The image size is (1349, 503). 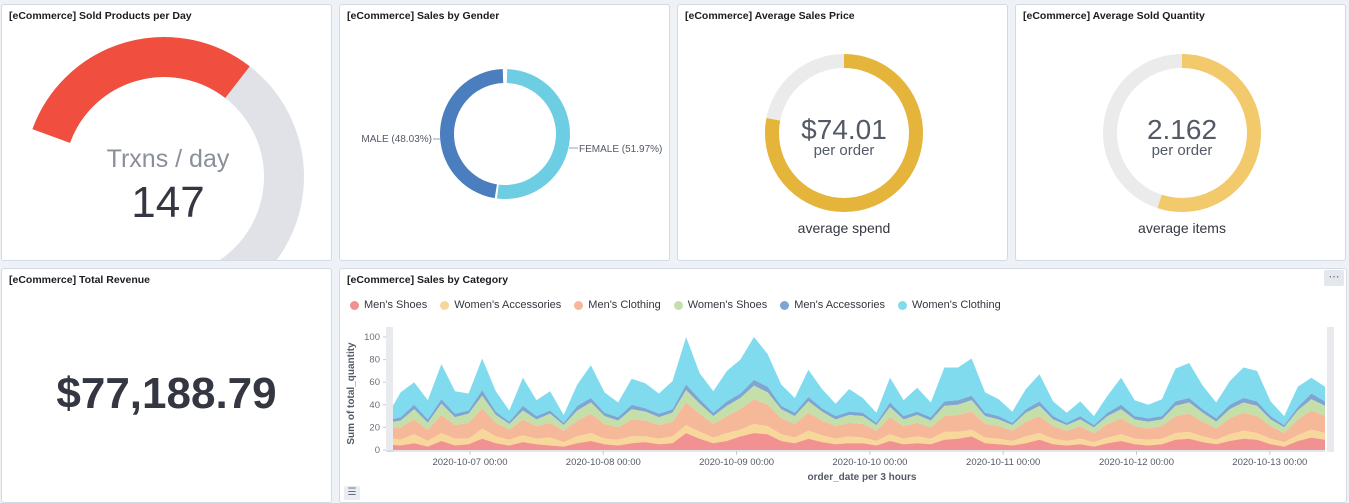 I want to click on metric-value: 2.162, so click(x=1182, y=129).